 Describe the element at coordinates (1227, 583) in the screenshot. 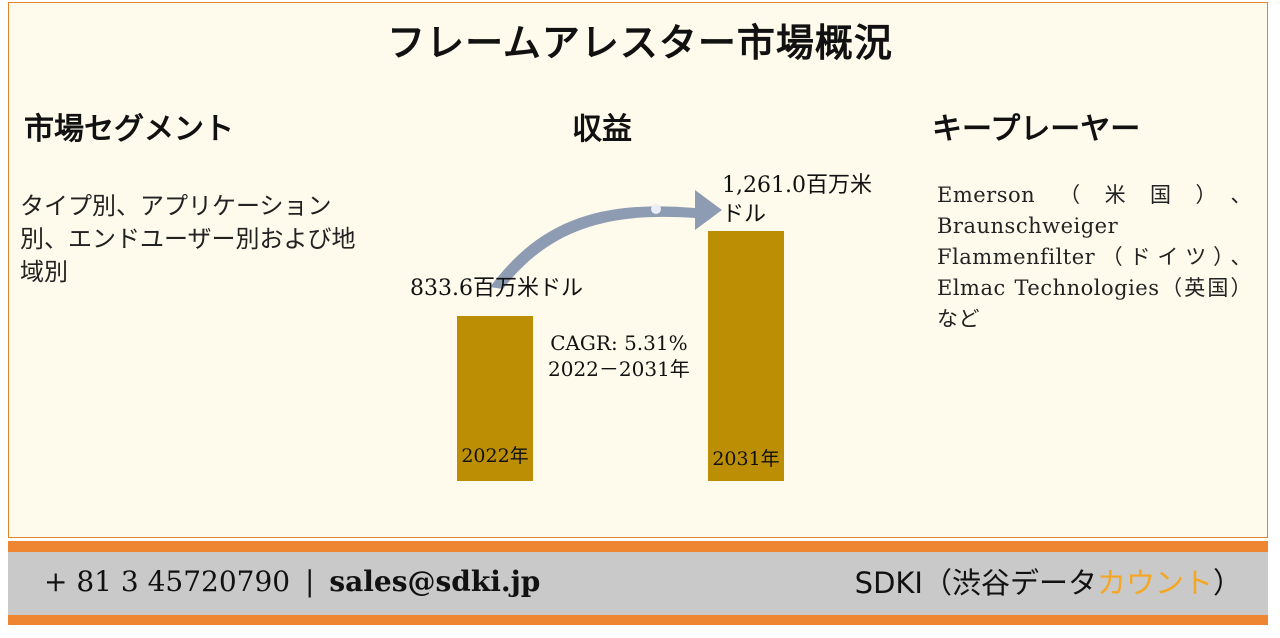

I see `brand-suffix: ）` at that location.